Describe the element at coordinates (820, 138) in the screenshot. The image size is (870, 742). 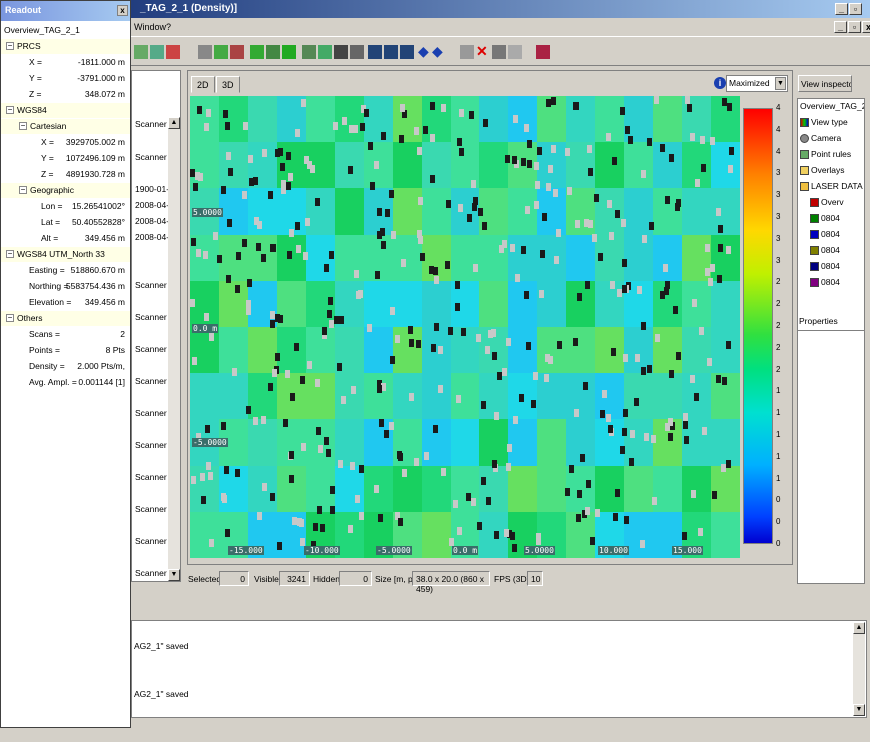
I see `tree-item-camera: Camera` at that location.